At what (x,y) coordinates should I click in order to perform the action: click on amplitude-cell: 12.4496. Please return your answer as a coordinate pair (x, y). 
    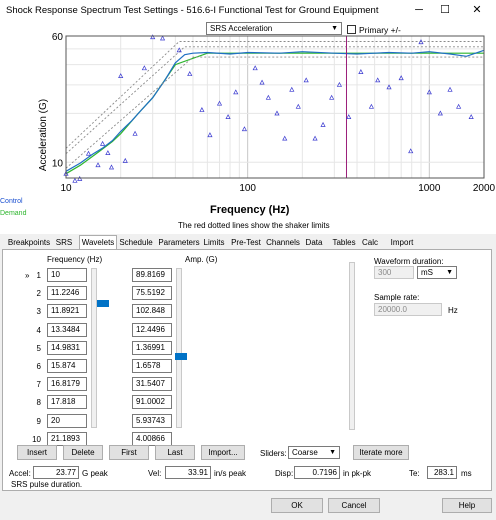
    Looking at the image, I should click on (152, 329).